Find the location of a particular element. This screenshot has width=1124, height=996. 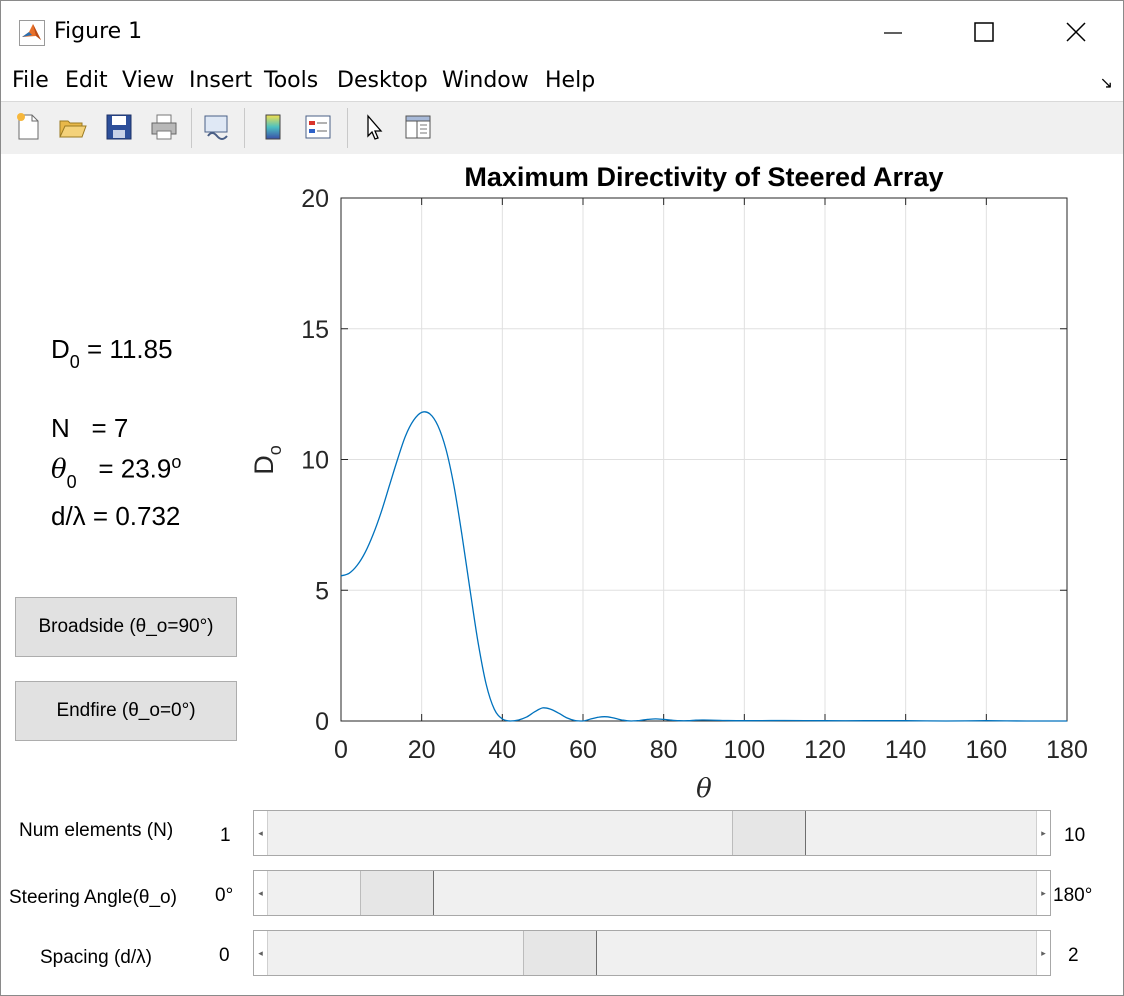

edit-plot-button is located at coordinates (374, 127).